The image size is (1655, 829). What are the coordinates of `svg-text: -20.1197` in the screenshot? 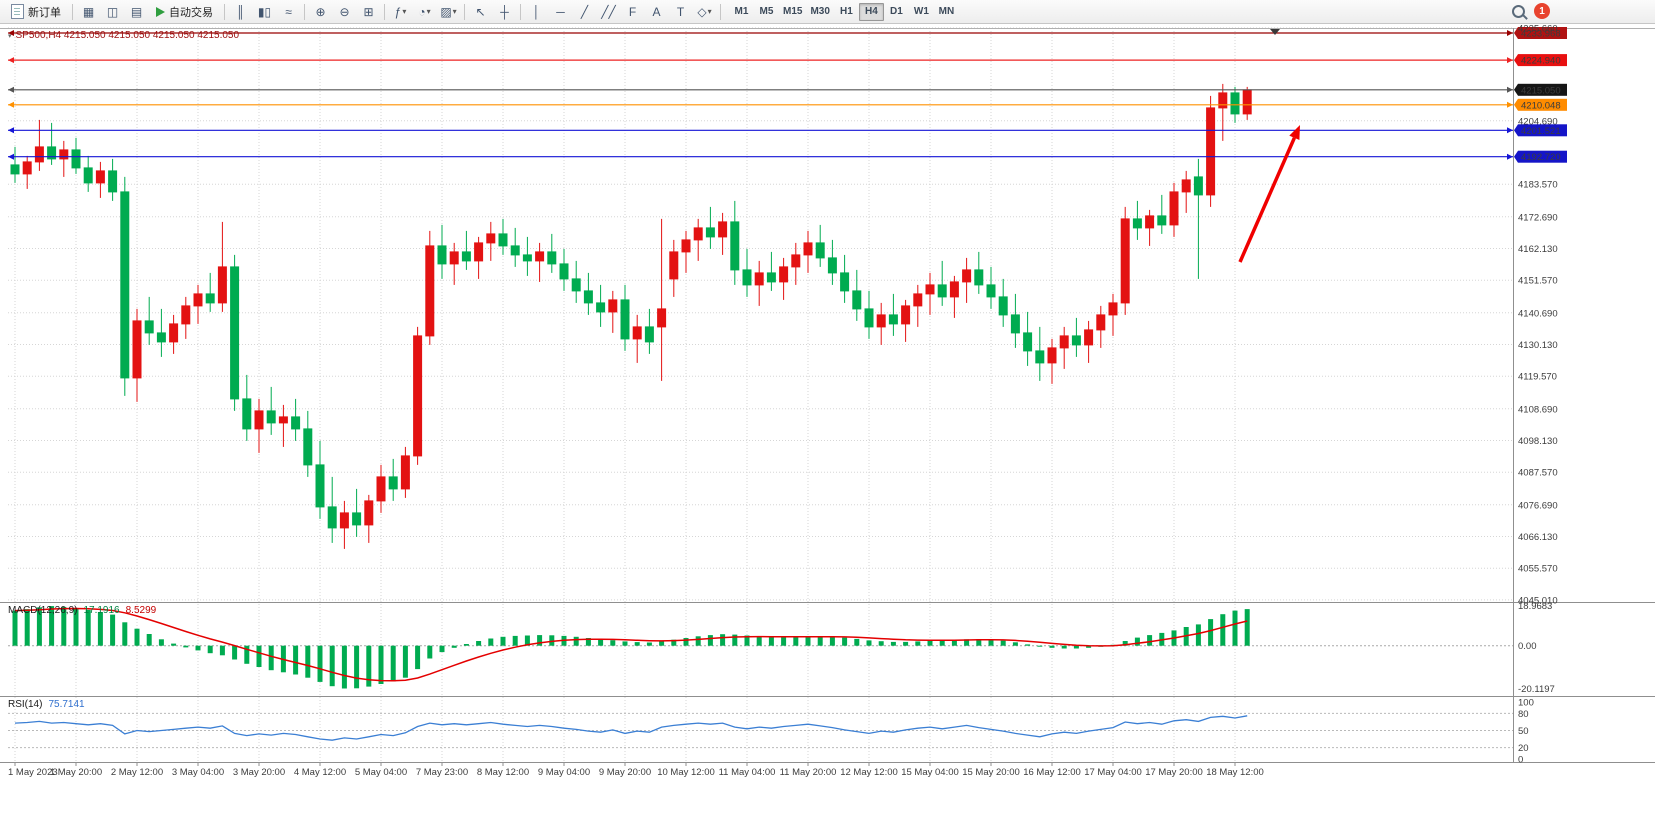 It's located at (1536, 689).